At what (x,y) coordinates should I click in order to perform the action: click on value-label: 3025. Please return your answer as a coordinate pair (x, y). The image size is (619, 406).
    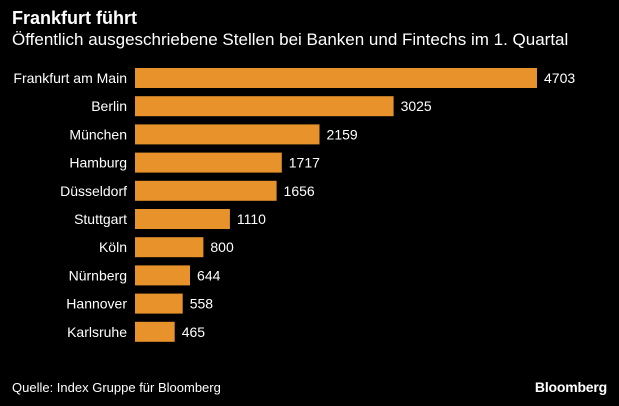
    Looking at the image, I should click on (416, 106).